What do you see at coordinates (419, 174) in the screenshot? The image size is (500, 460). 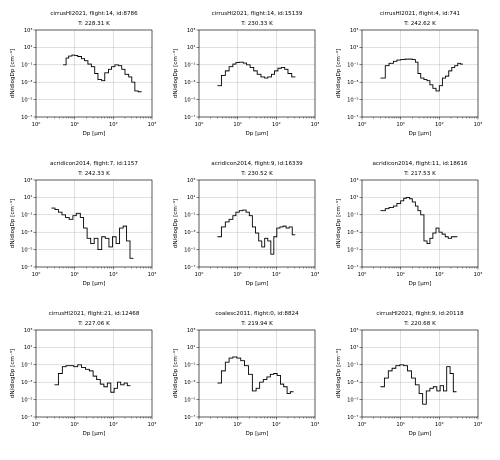 I see `panel-subtitle: T: 217.53 K` at bounding box center [419, 174].